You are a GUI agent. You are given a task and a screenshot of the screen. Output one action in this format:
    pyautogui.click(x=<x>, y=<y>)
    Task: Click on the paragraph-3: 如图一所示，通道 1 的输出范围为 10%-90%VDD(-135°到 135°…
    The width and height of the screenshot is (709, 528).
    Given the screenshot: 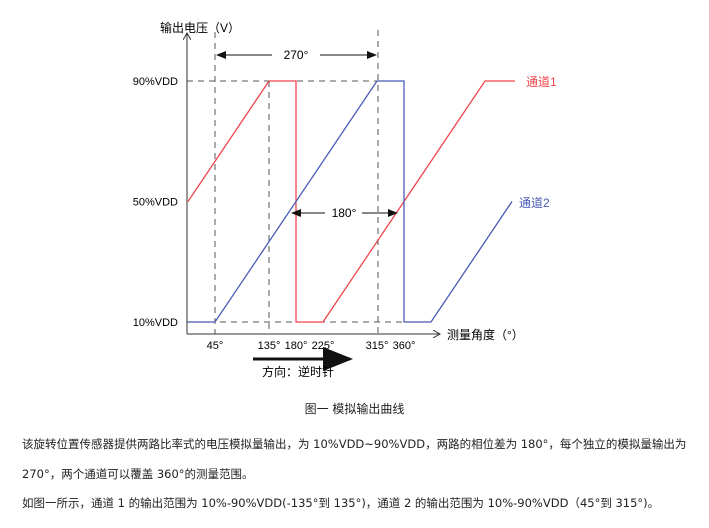 What is the action you would take?
    pyautogui.click(x=341, y=503)
    